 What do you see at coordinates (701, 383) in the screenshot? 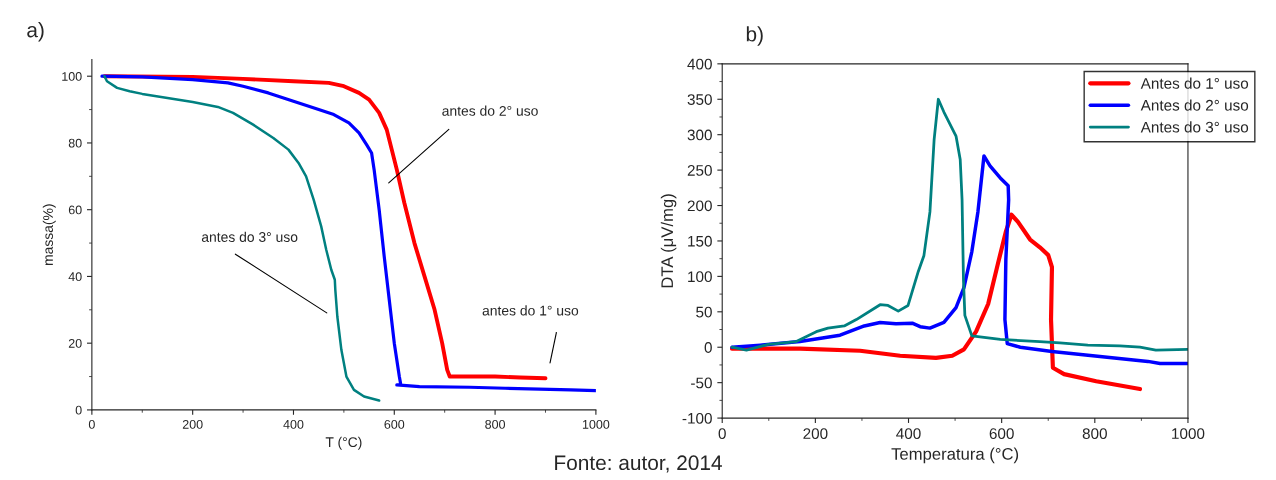
I see `y-tick-label: -50` at bounding box center [701, 383].